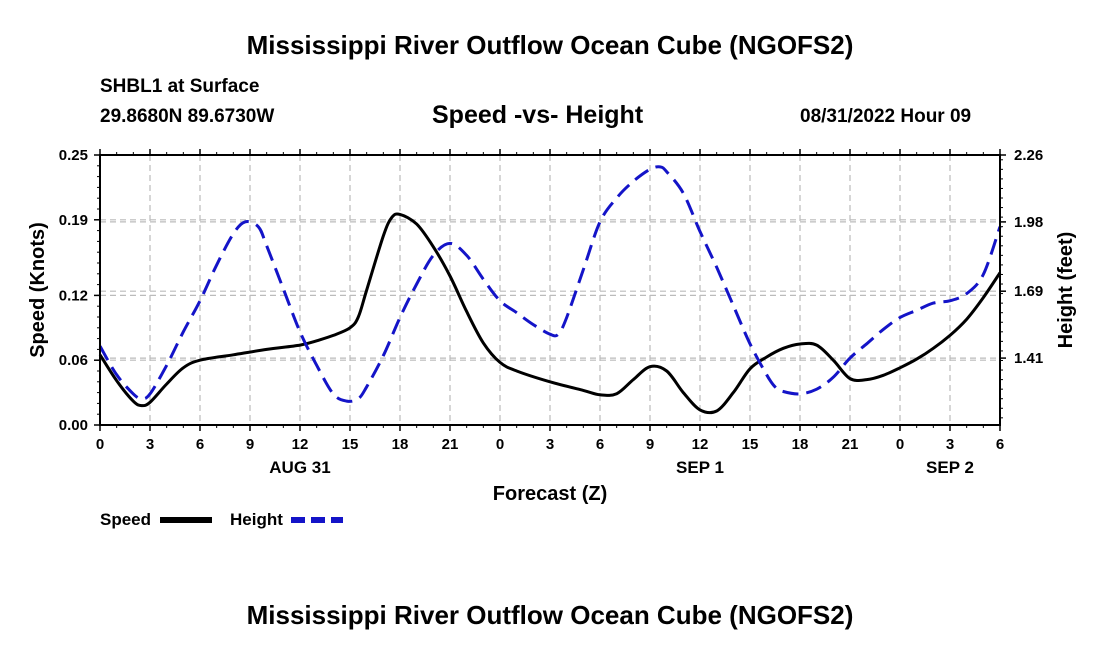  I want to click on date-label: SEP 2, so click(950, 467).